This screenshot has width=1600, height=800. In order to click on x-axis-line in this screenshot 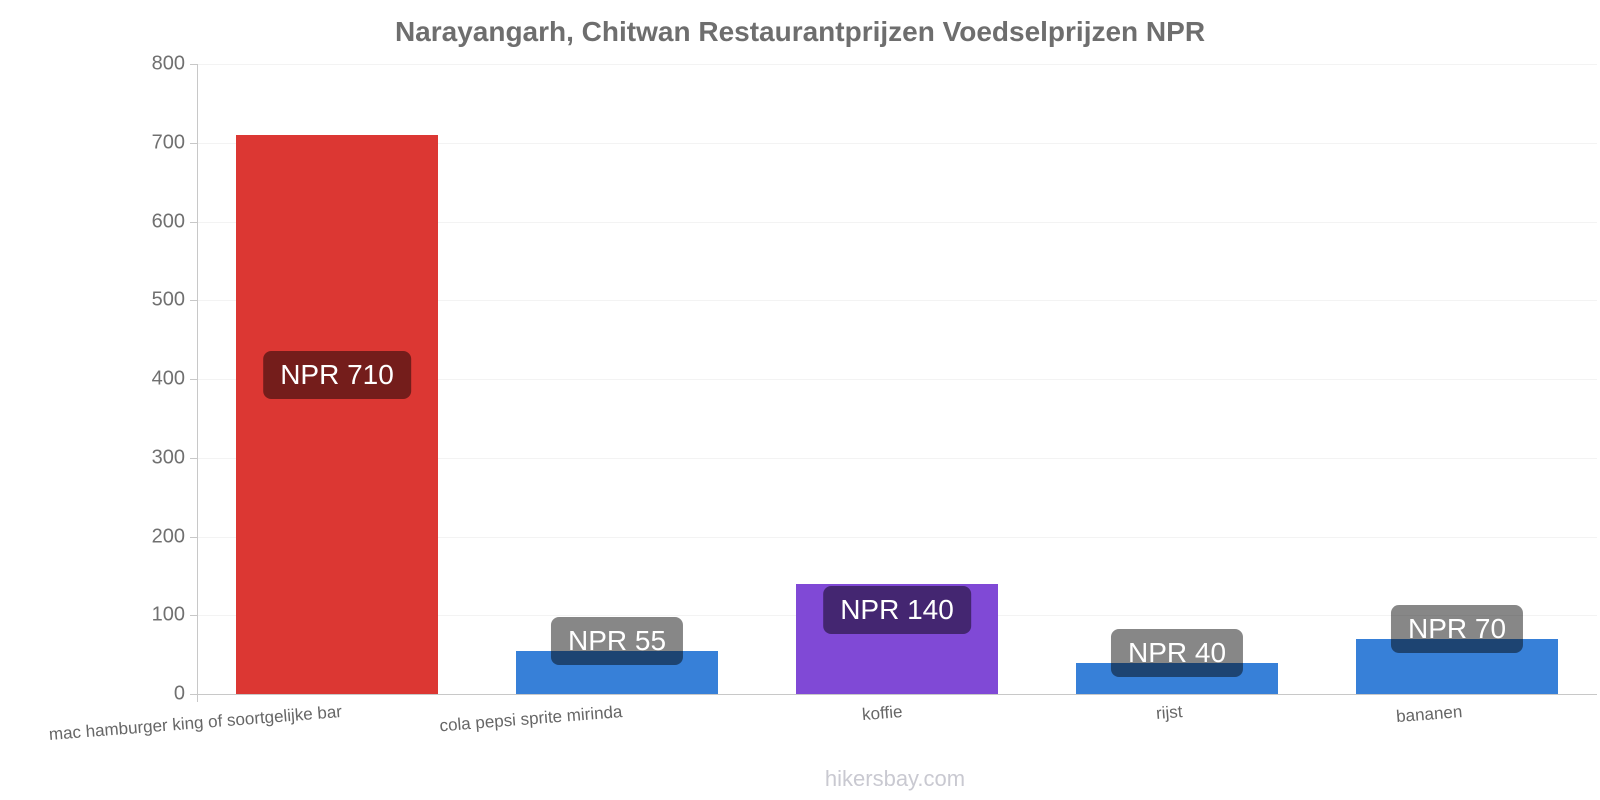, I will do `click(897, 694)`.